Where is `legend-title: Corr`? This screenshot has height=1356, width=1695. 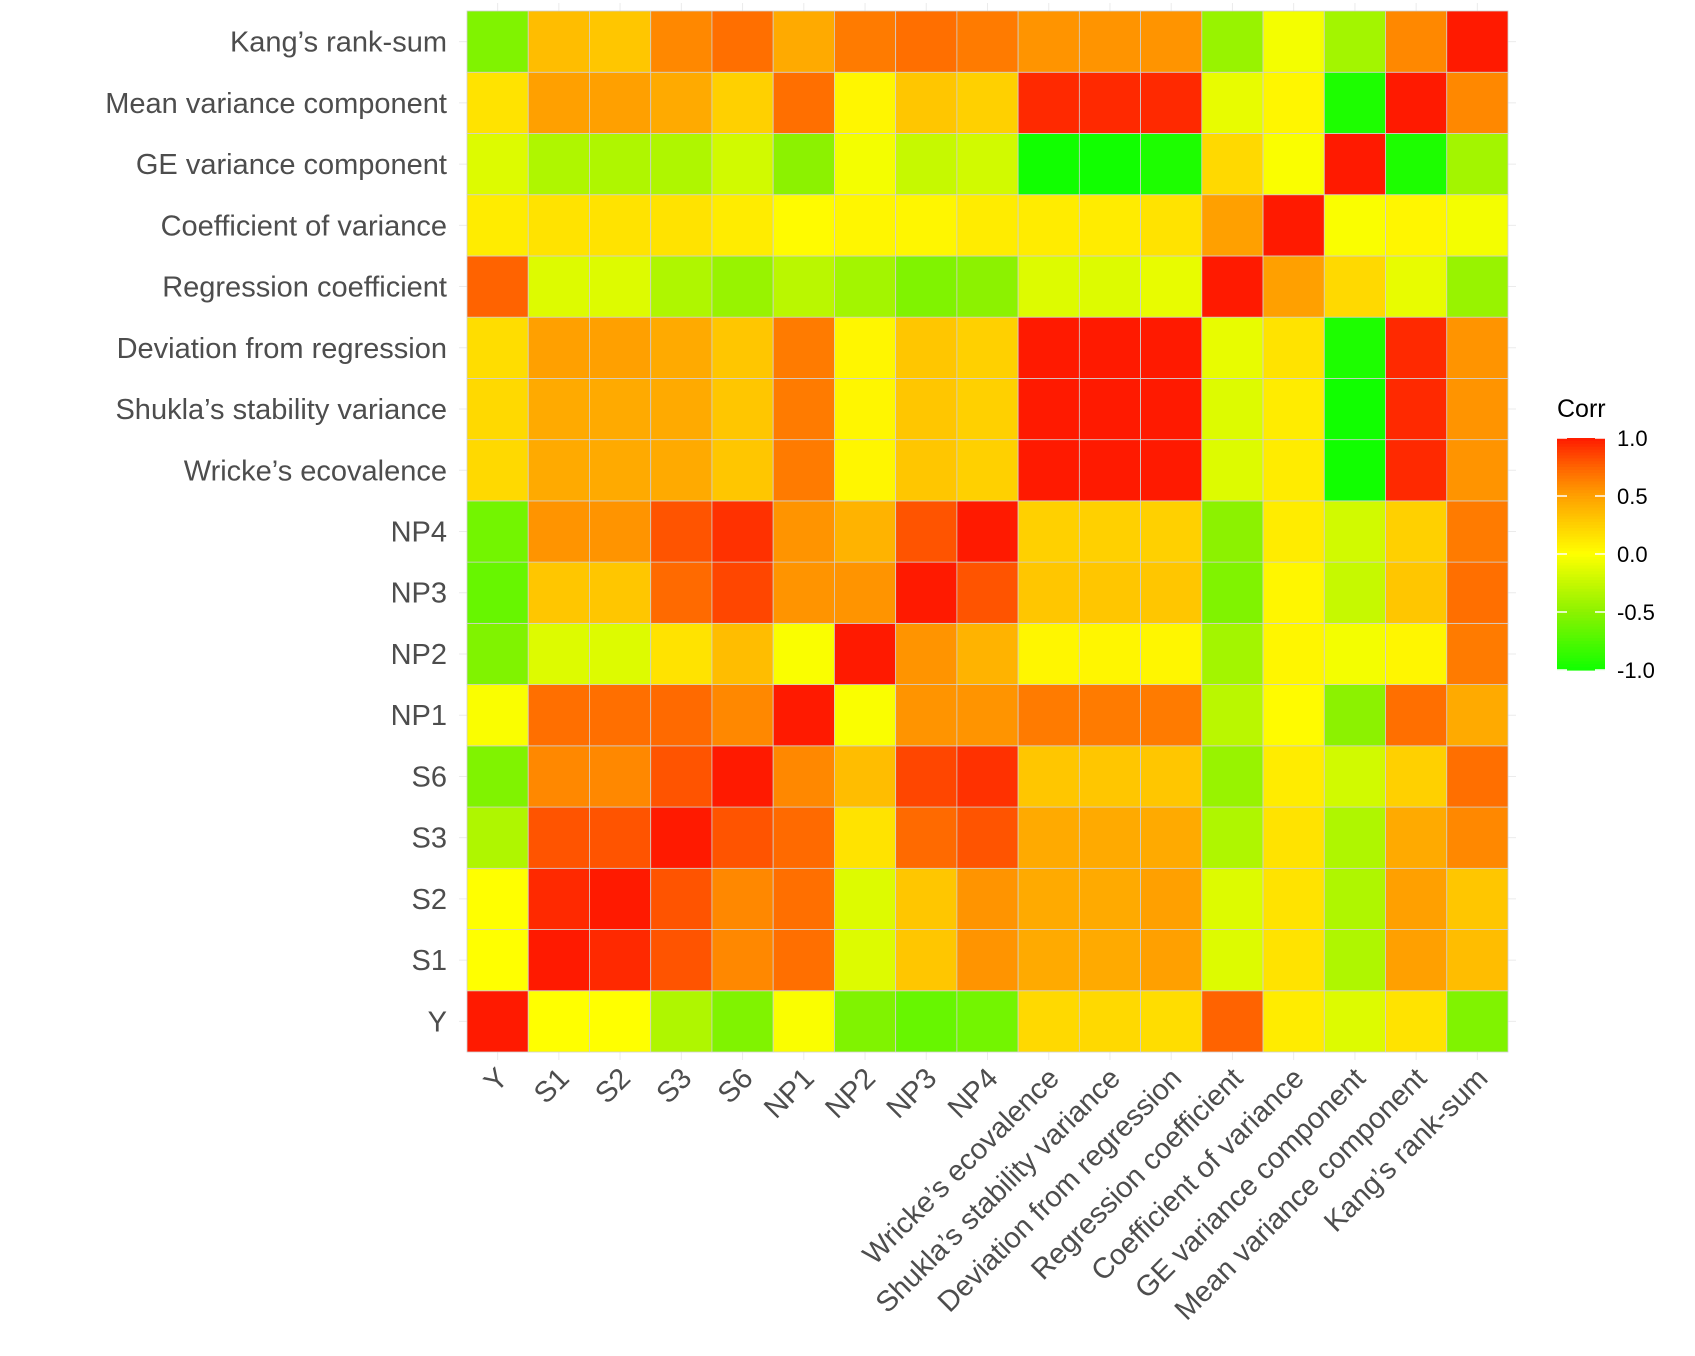
legend-title: Corr is located at coordinates (1581, 409).